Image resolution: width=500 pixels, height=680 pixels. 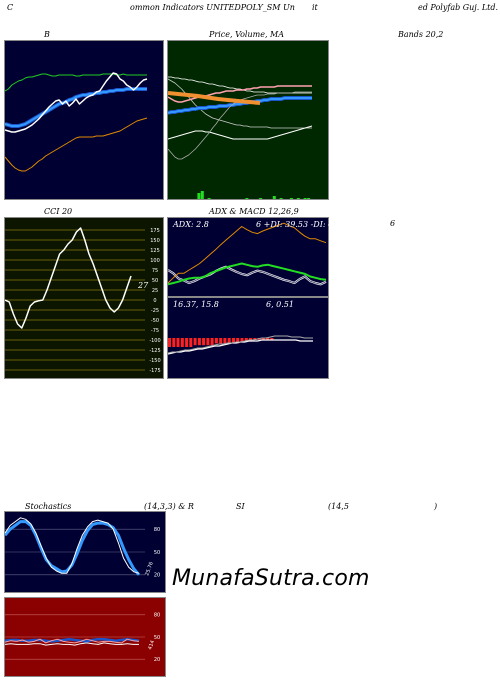 I want to click on price-ma-panel, so click(x=248, y=120).